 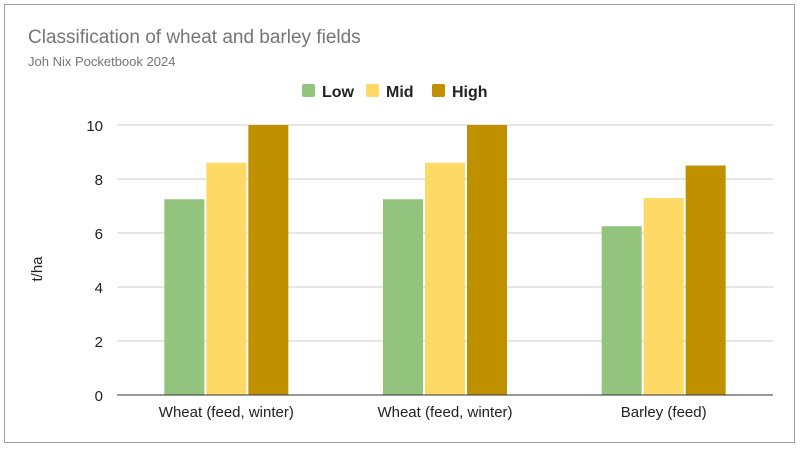 I want to click on y-axis-label: t/ha, so click(x=37, y=269).